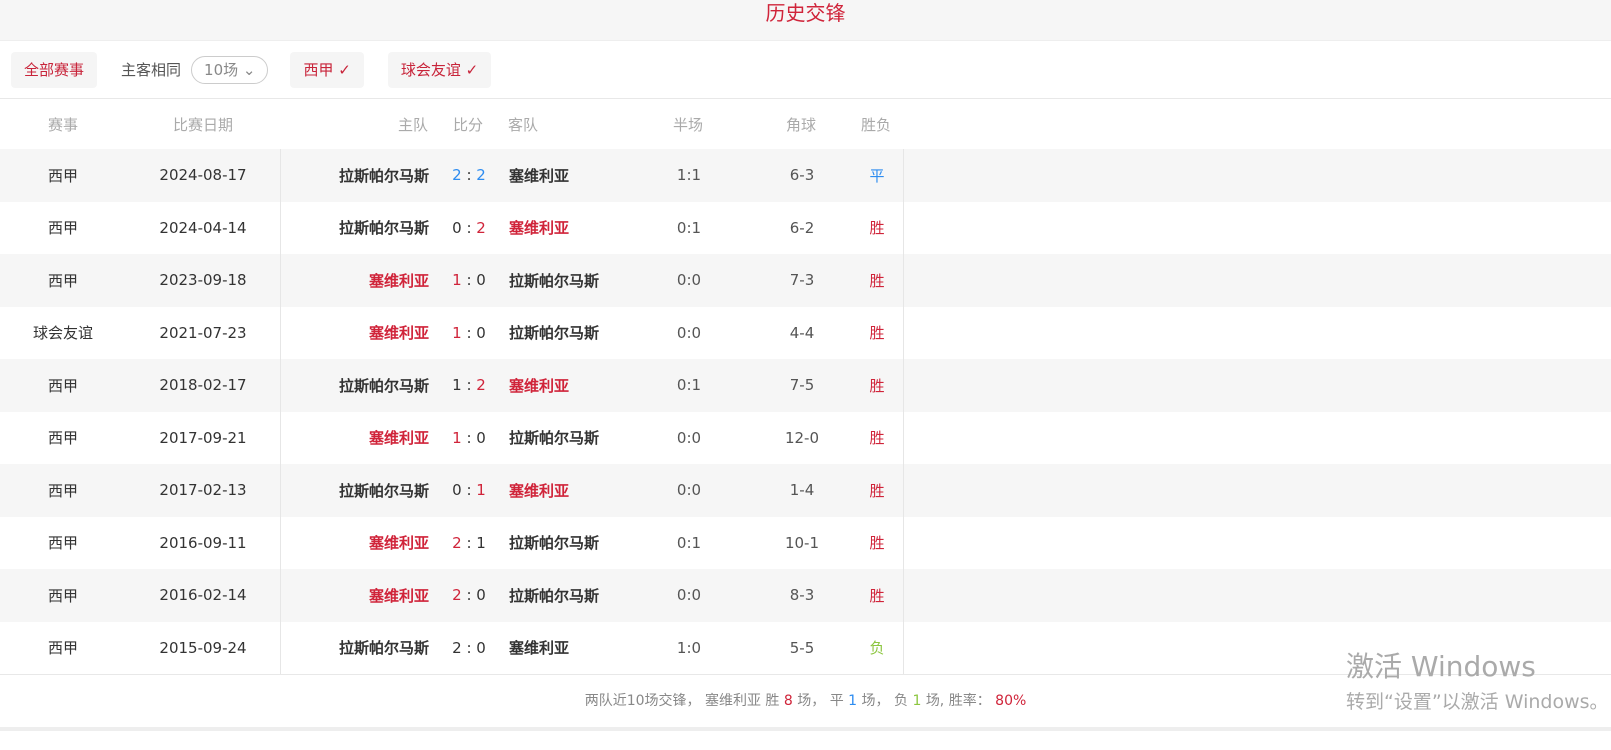 The height and width of the screenshot is (750, 1611). I want to click on corners: 7-3, so click(802, 280).